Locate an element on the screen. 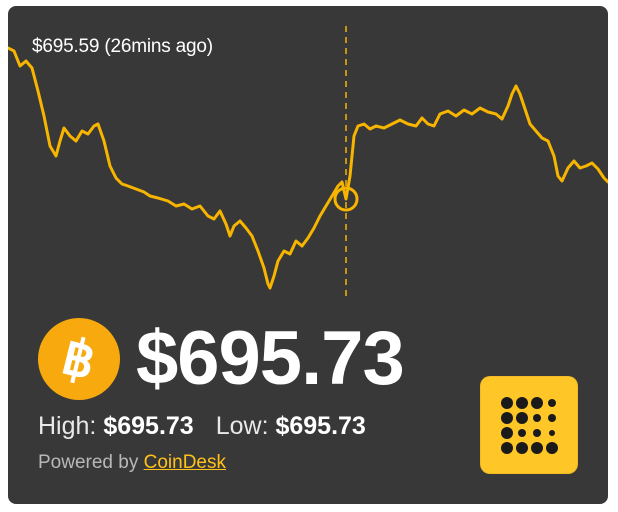 Image resolution: width=618 pixels, height=512 pixels. price-stats: High: $695.73 Low: $695.73 is located at coordinates (202, 426).